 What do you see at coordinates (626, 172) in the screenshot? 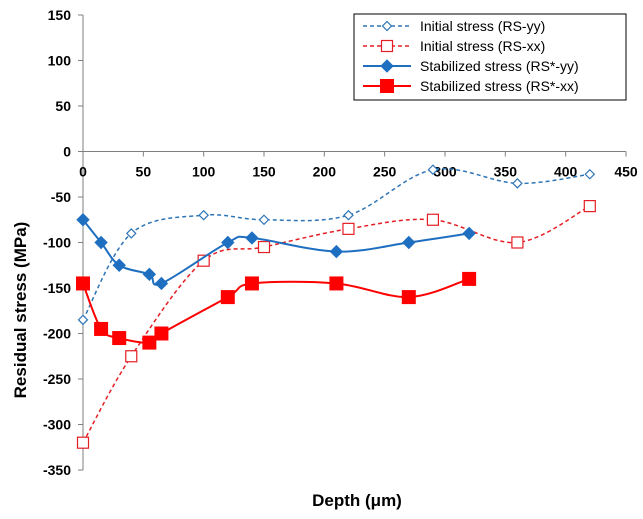
I see `x-tick-label: 450` at bounding box center [626, 172].